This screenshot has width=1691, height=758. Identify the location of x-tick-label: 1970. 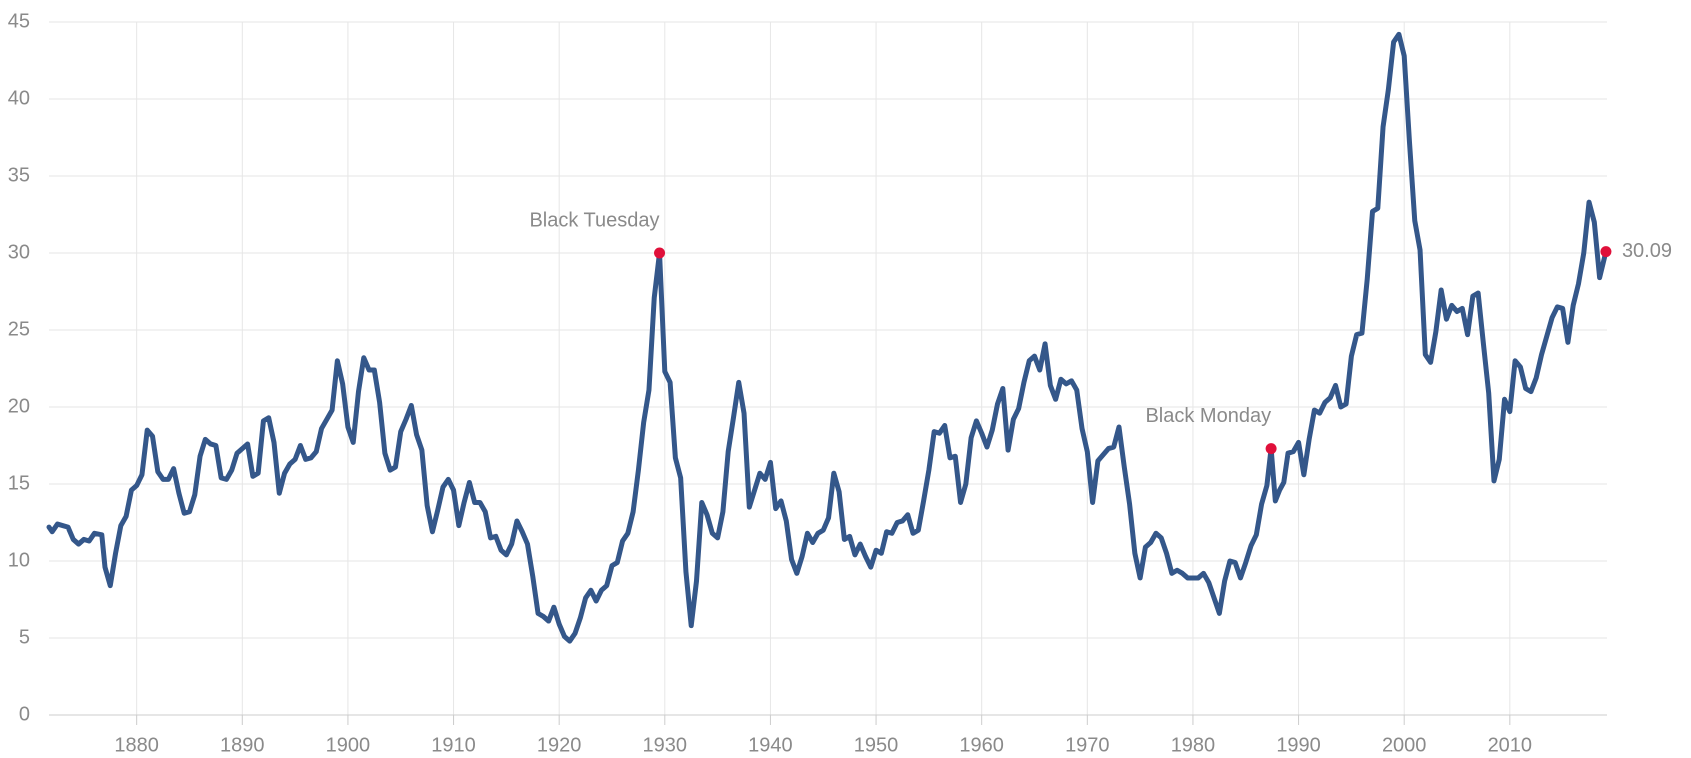
(1087, 745).